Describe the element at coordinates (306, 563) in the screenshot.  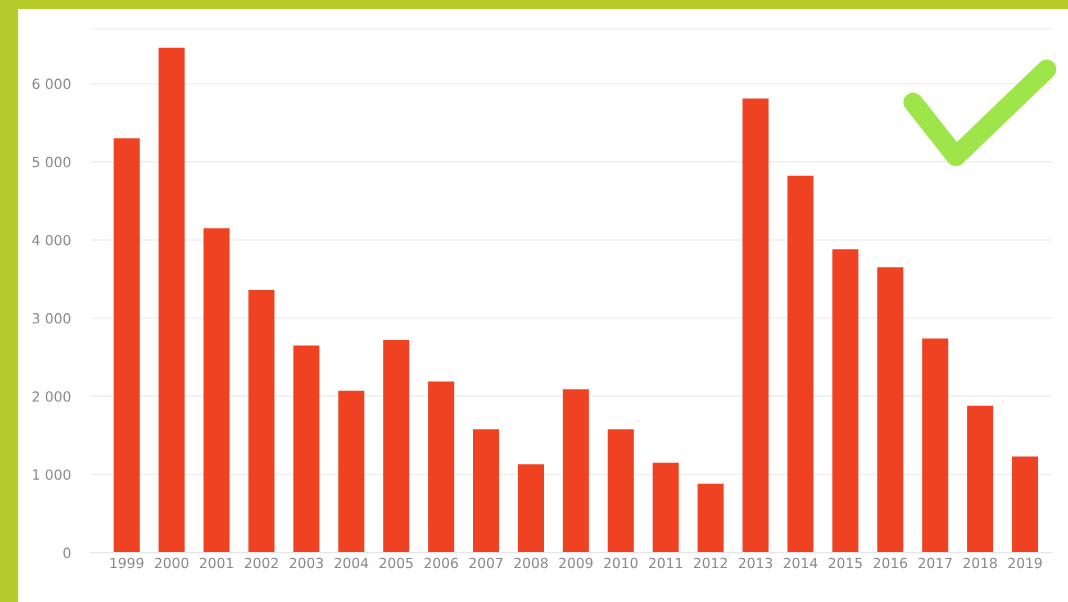
I see `x-tick-label: 2003` at that location.